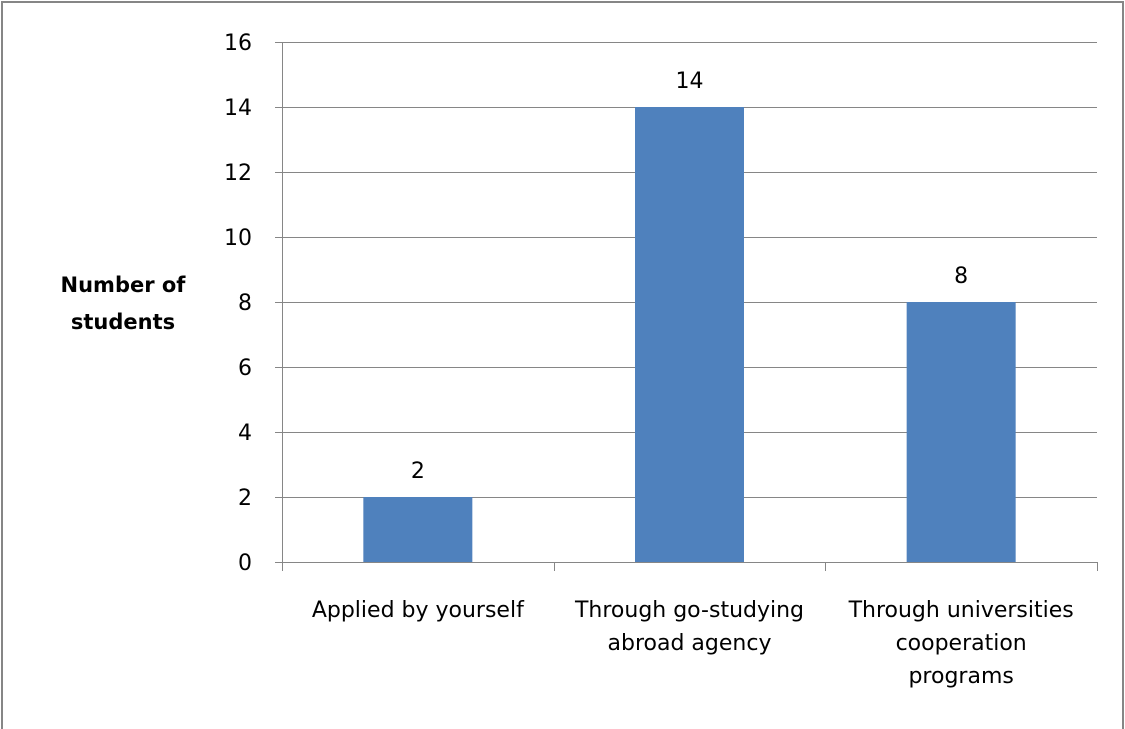 The image size is (1125, 729). Describe the element at coordinates (238, 238) in the screenshot. I see `y-tick-label: 10` at that location.